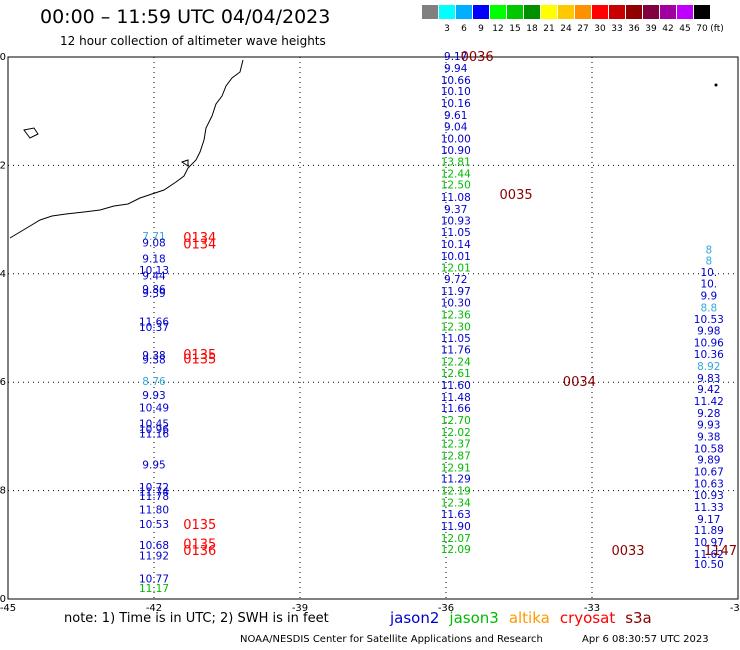 This screenshot has height=650, width=740. Describe the element at coordinates (481, 29) in the screenshot. I see `scale-label: 9` at that location.